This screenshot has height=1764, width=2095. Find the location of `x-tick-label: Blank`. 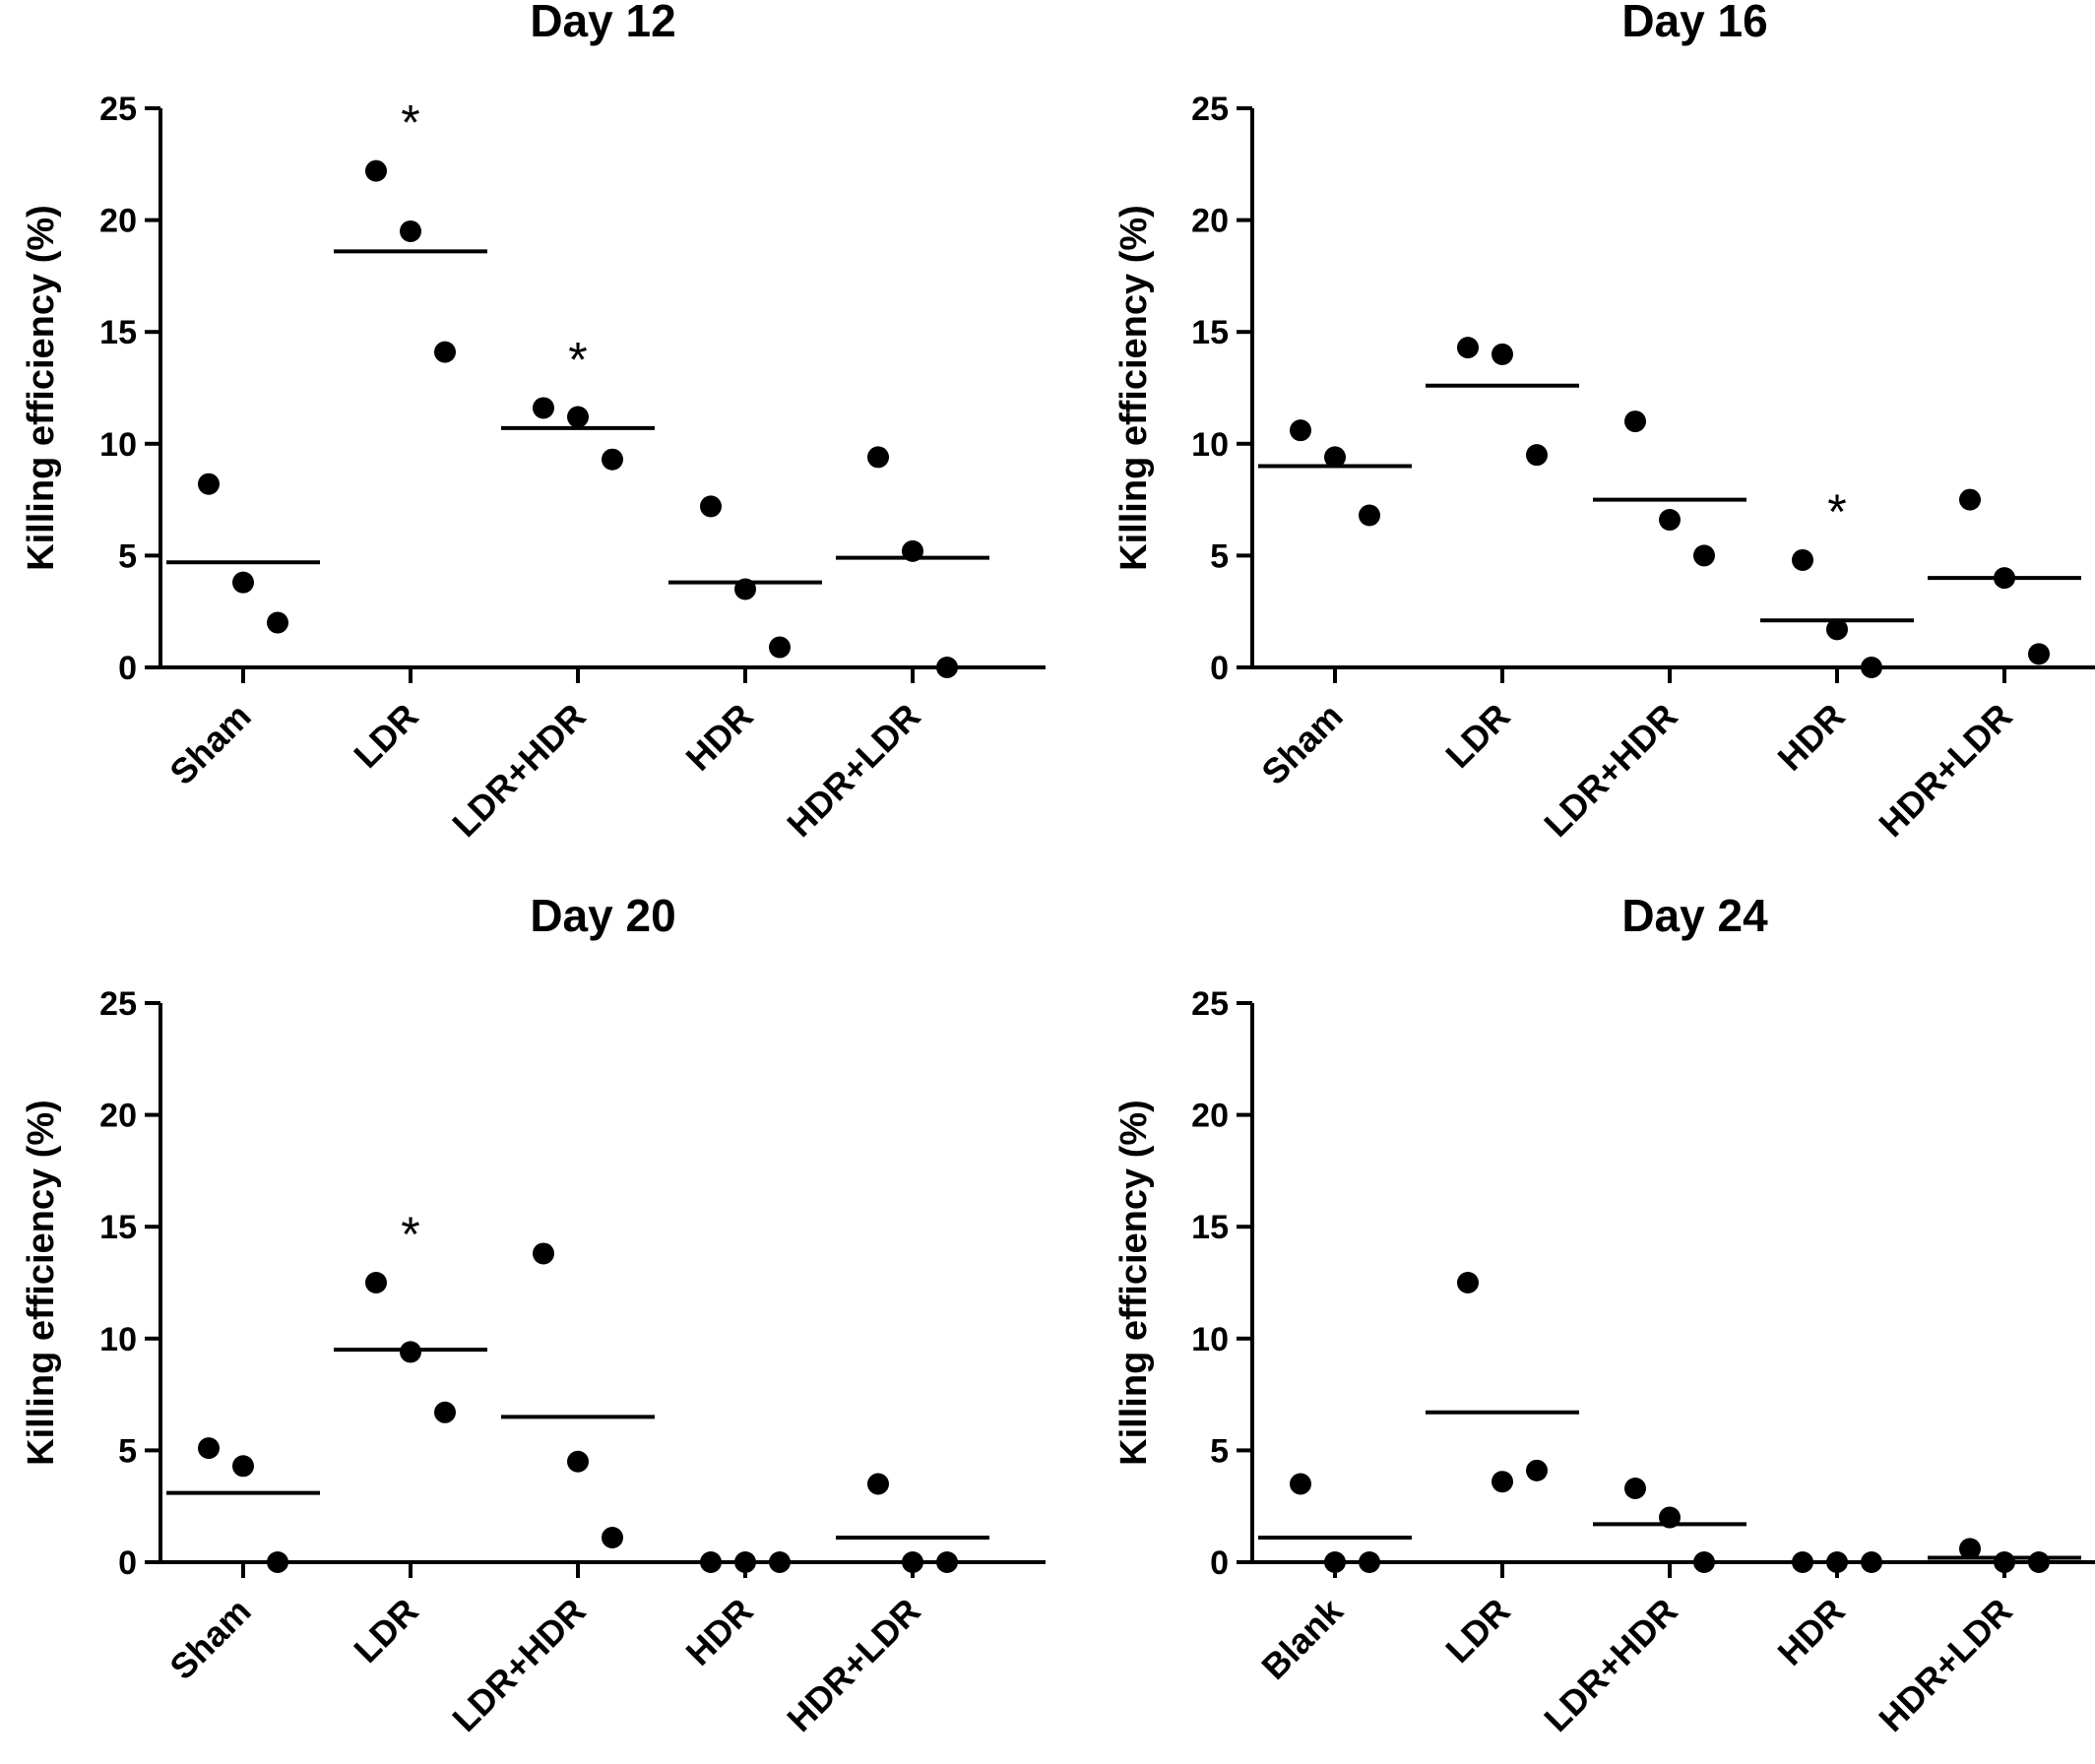

x-tick-label: Blank is located at coordinates (1302, 1638).